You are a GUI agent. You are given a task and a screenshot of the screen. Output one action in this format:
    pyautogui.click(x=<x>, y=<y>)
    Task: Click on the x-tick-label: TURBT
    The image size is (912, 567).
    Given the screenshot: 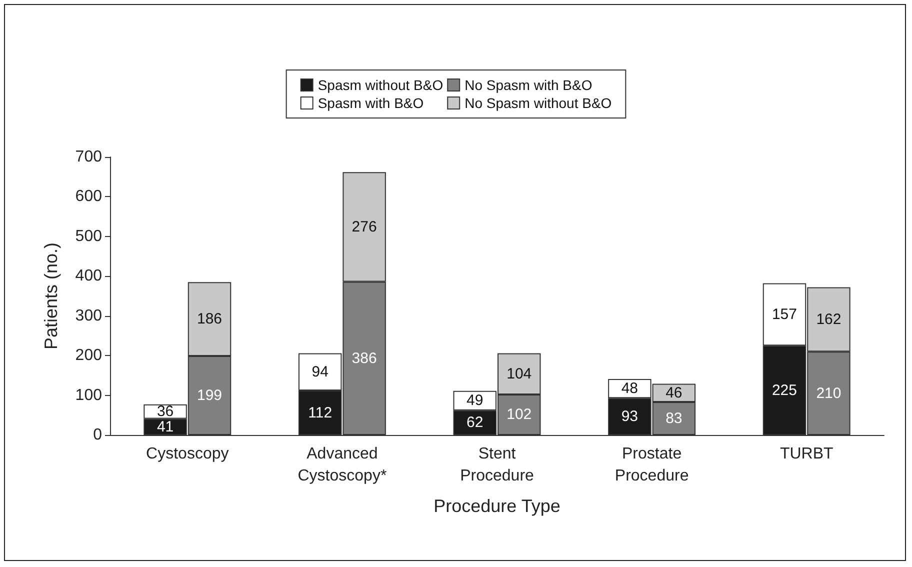 What is the action you would take?
    pyautogui.click(x=807, y=454)
    